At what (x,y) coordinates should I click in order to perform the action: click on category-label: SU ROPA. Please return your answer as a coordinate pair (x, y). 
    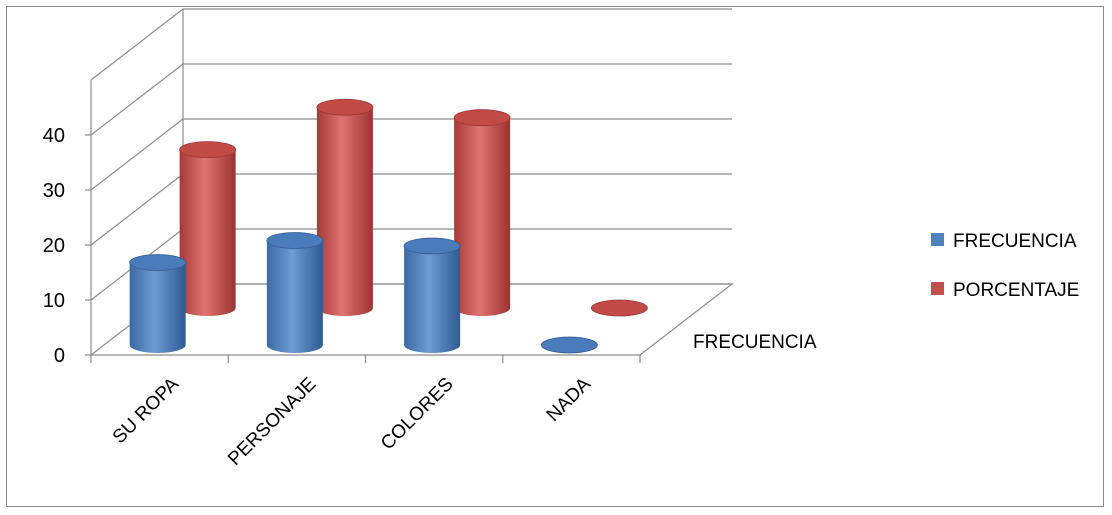
    Looking at the image, I should click on (146, 410).